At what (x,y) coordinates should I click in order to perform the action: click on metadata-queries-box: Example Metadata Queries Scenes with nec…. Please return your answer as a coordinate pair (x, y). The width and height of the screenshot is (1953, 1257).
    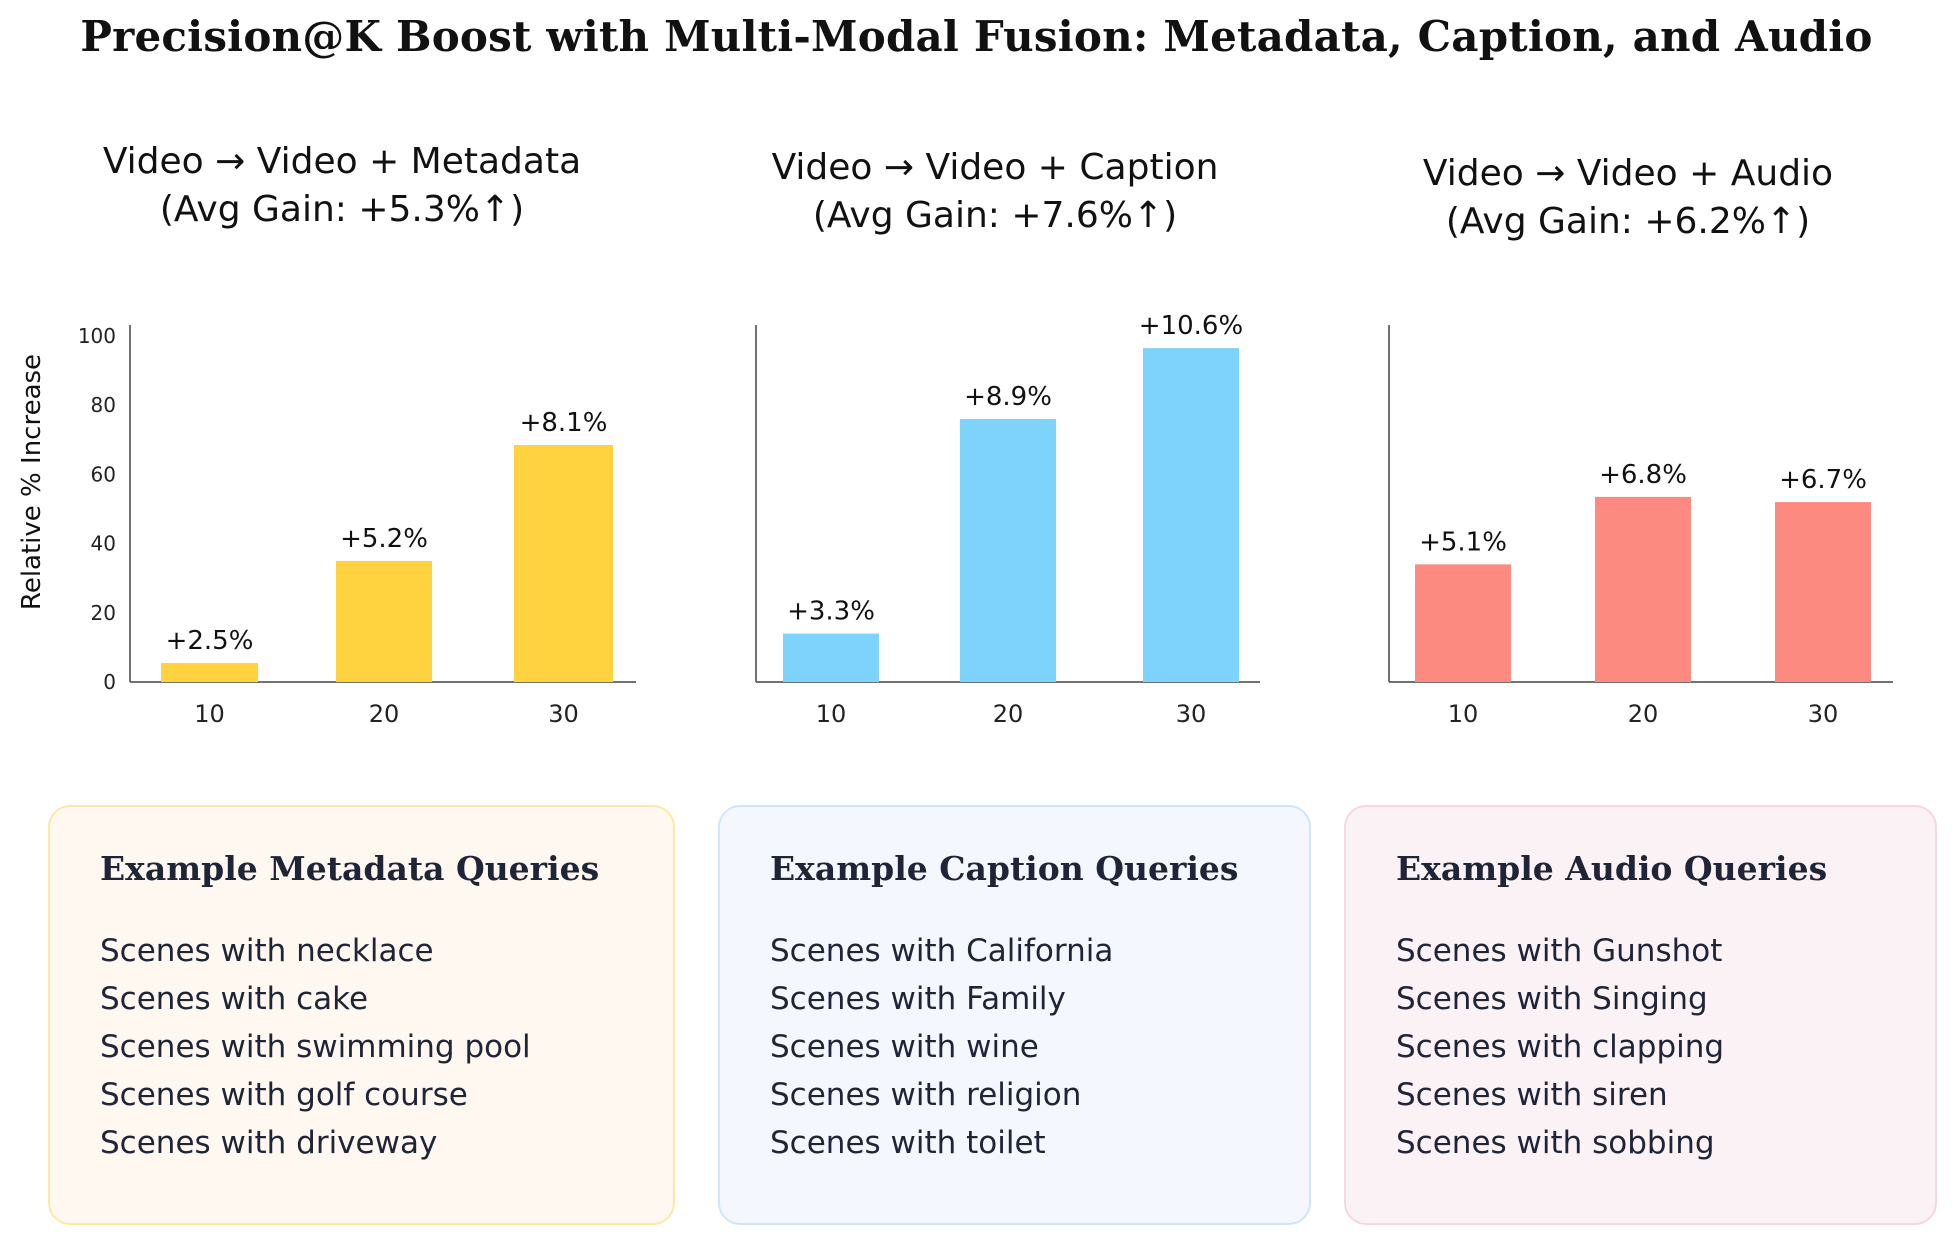
    Looking at the image, I should click on (361, 1015).